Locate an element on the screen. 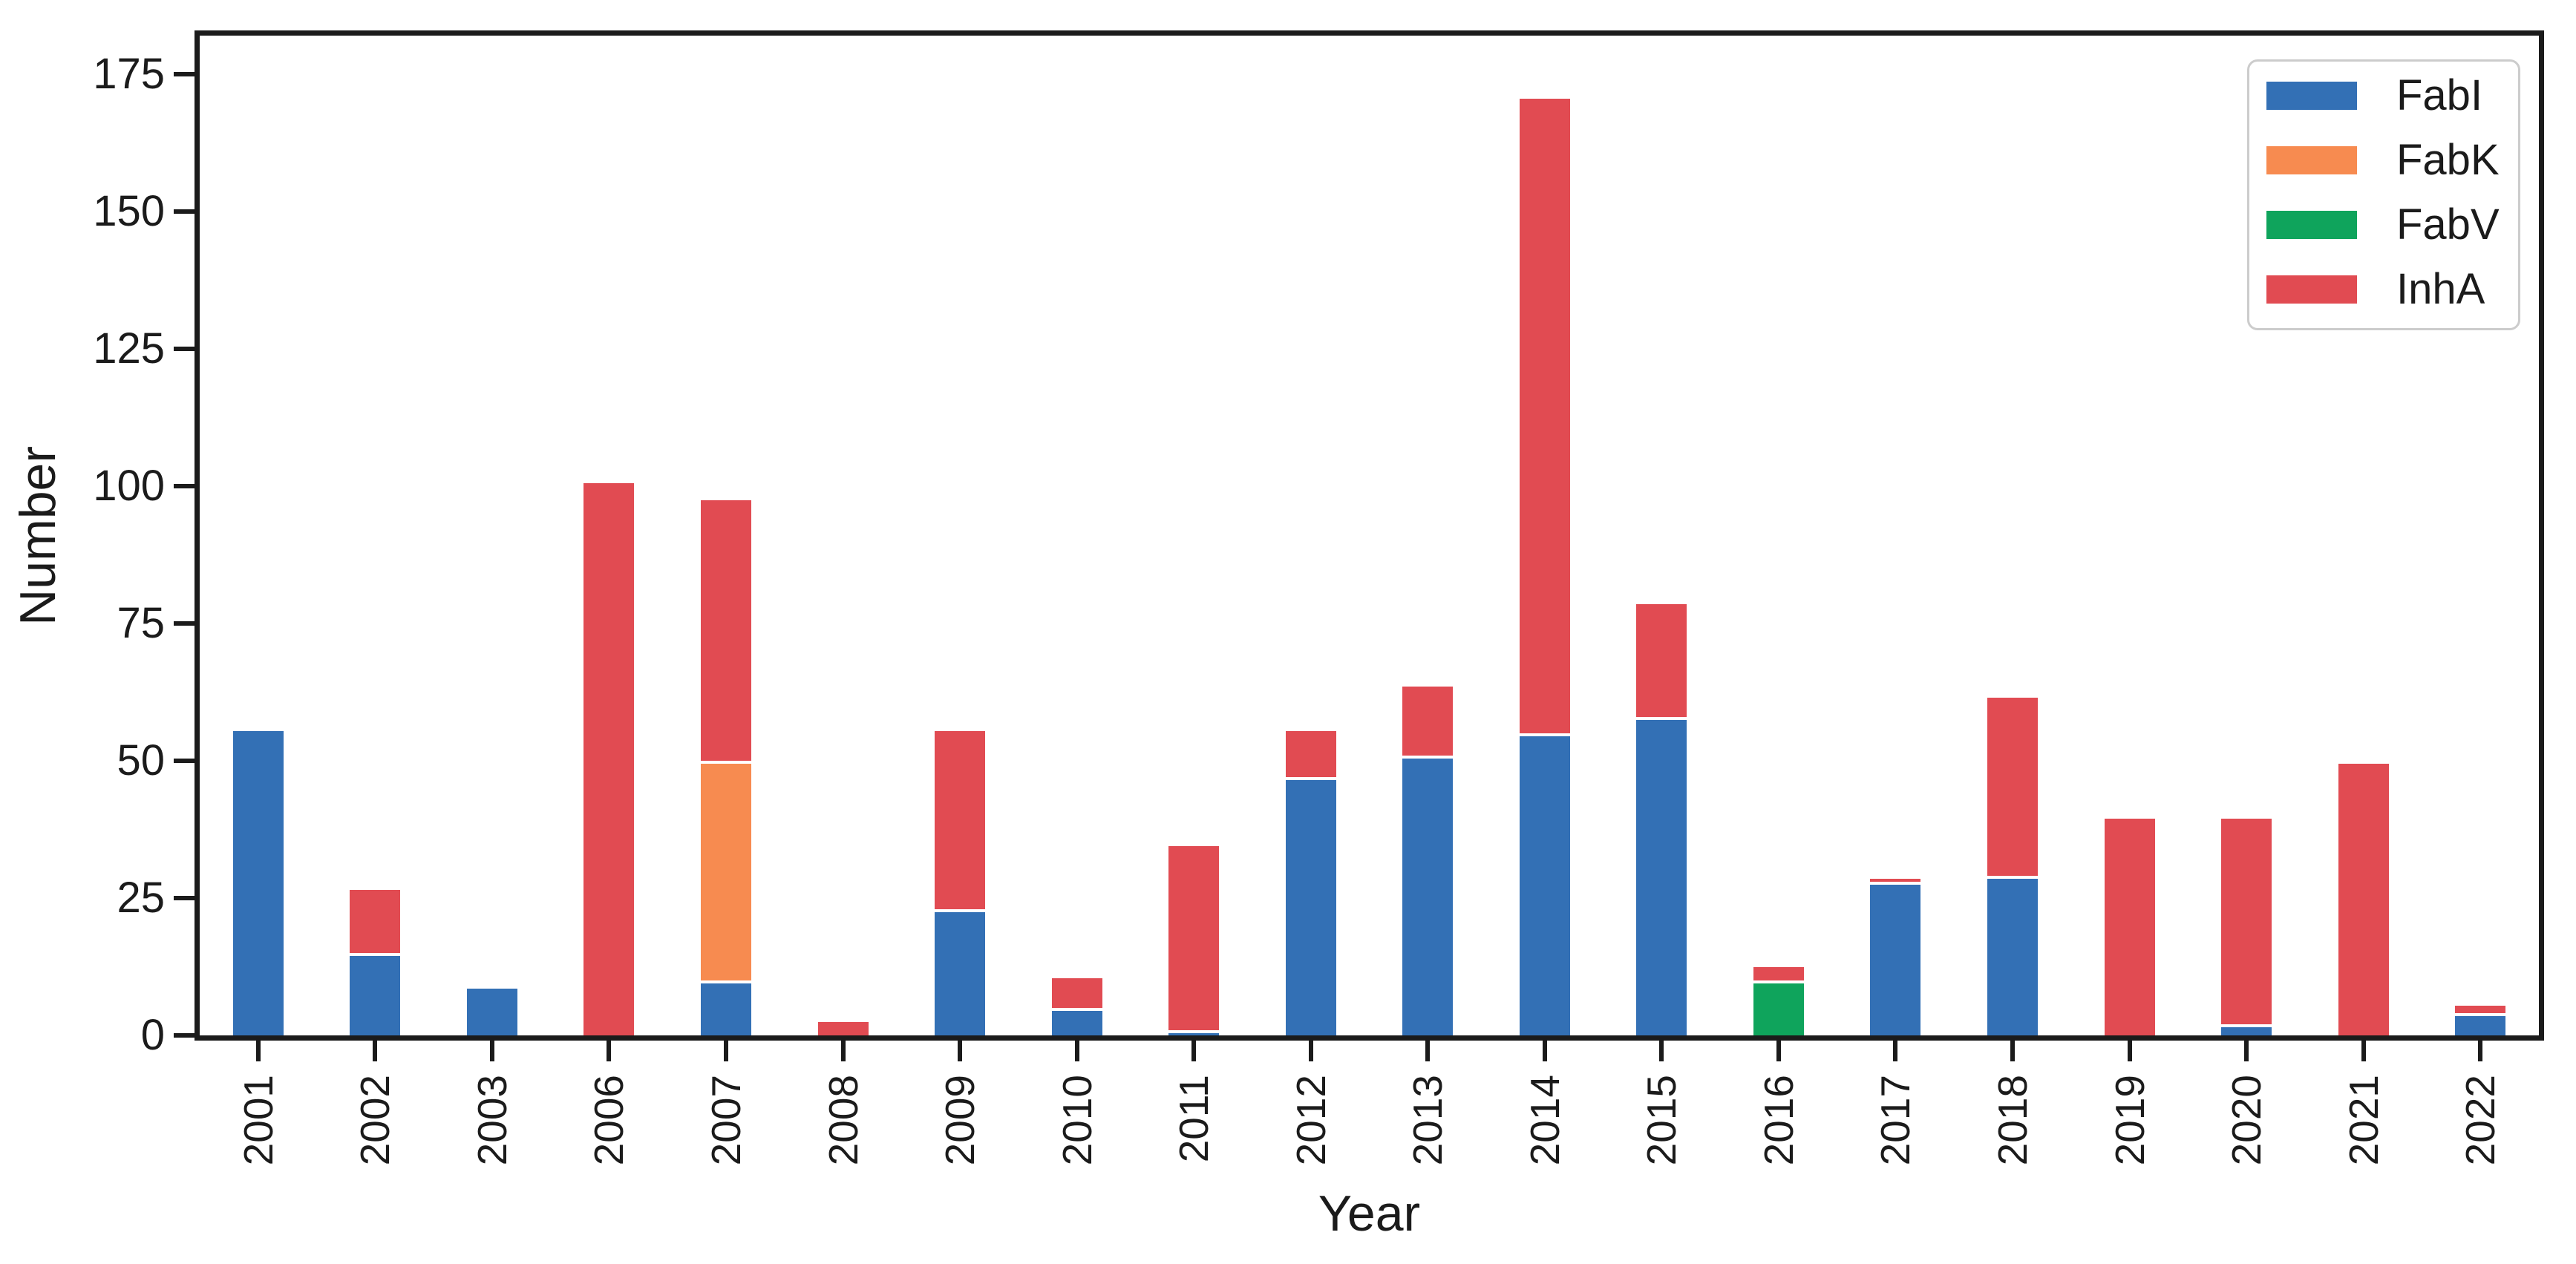 This screenshot has width=2576, height=1264. x-tick-label: 2018 is located at coordinates (2012, 1120).